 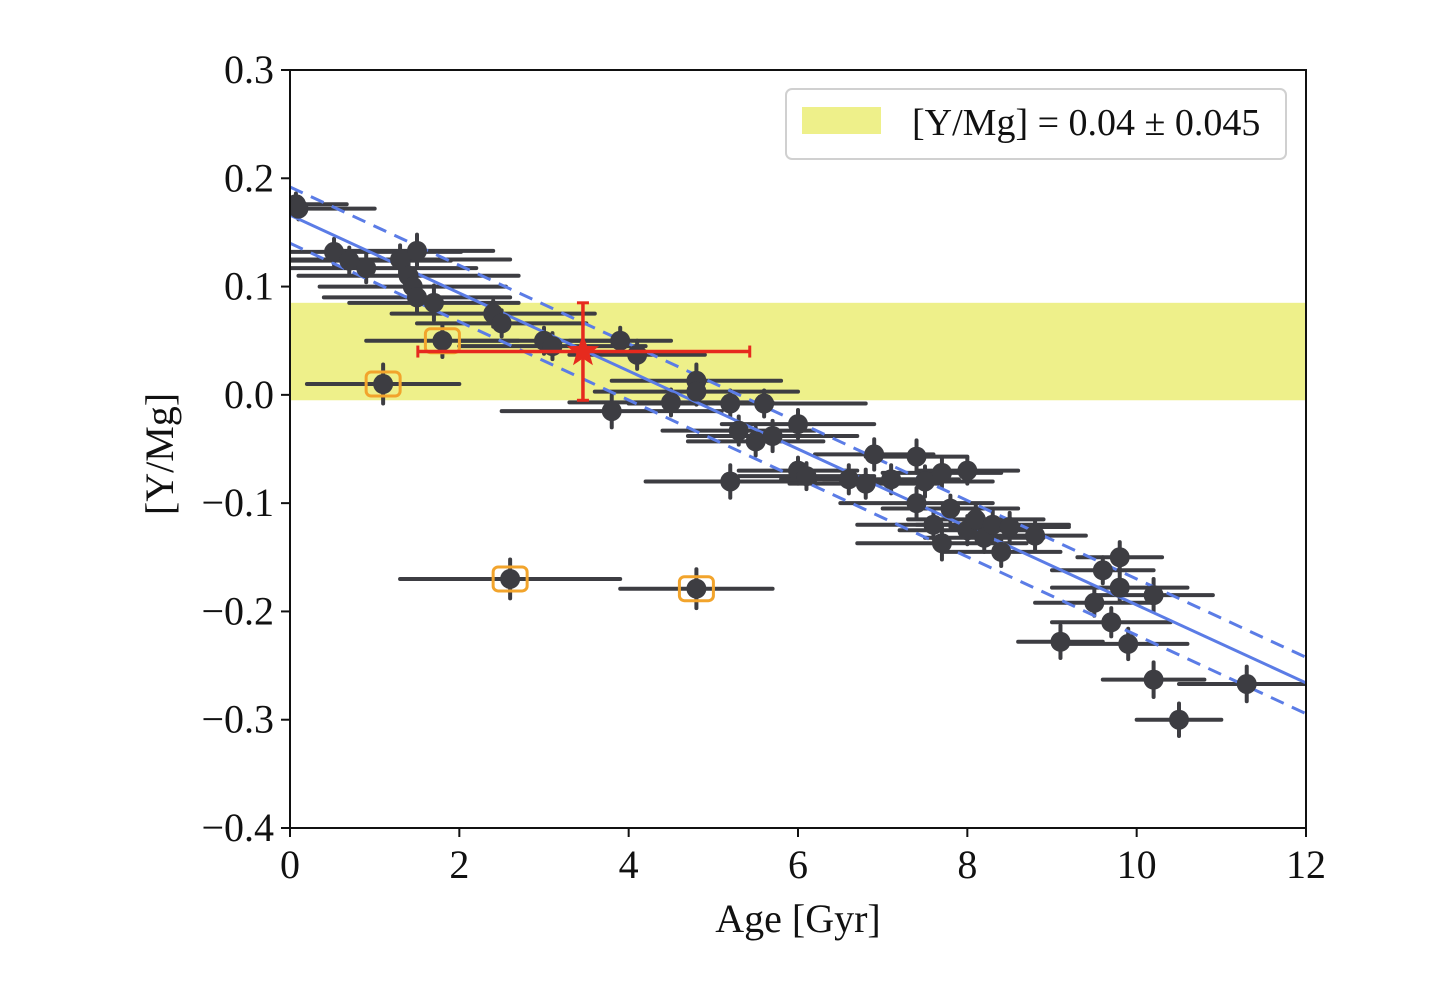 I want to click on target-star-layer, so click(x=584, y=351).